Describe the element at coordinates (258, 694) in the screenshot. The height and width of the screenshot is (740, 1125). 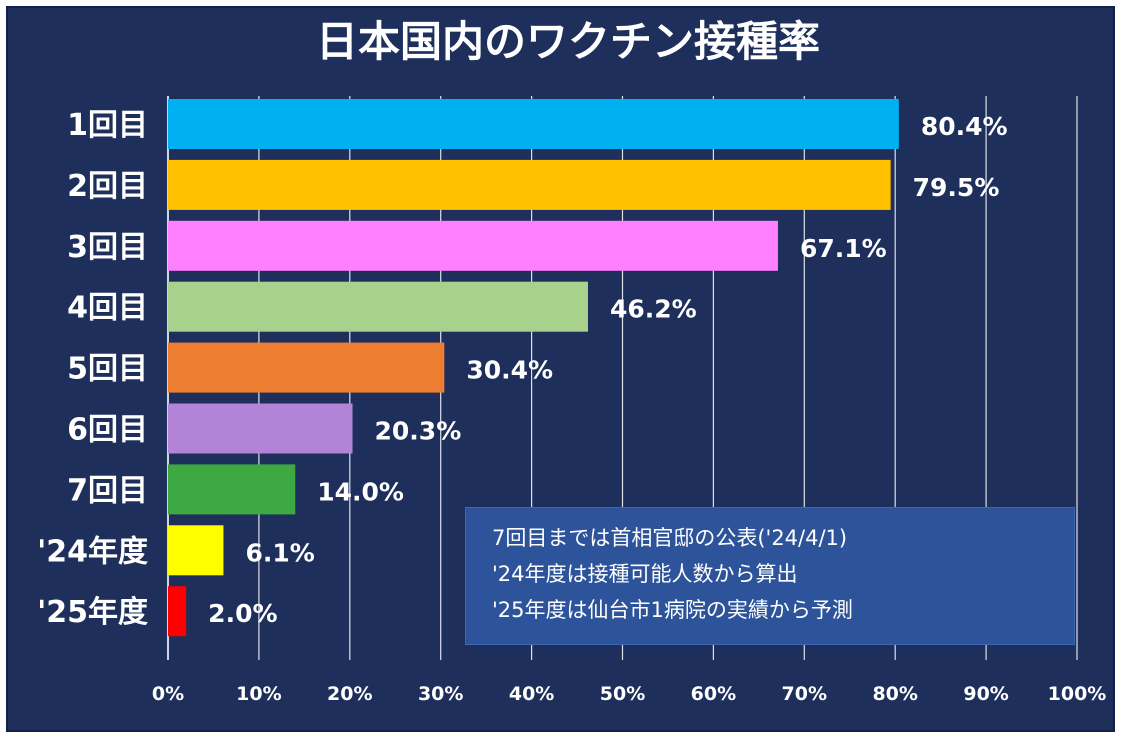
I see `x-tick-label-1: 10%` at that location.